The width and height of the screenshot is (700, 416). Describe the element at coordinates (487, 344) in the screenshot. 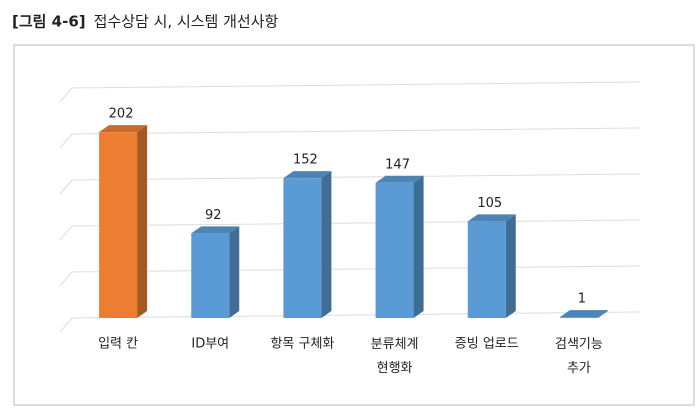

I see `x-tick-label: 증빙 업로드` at that location.